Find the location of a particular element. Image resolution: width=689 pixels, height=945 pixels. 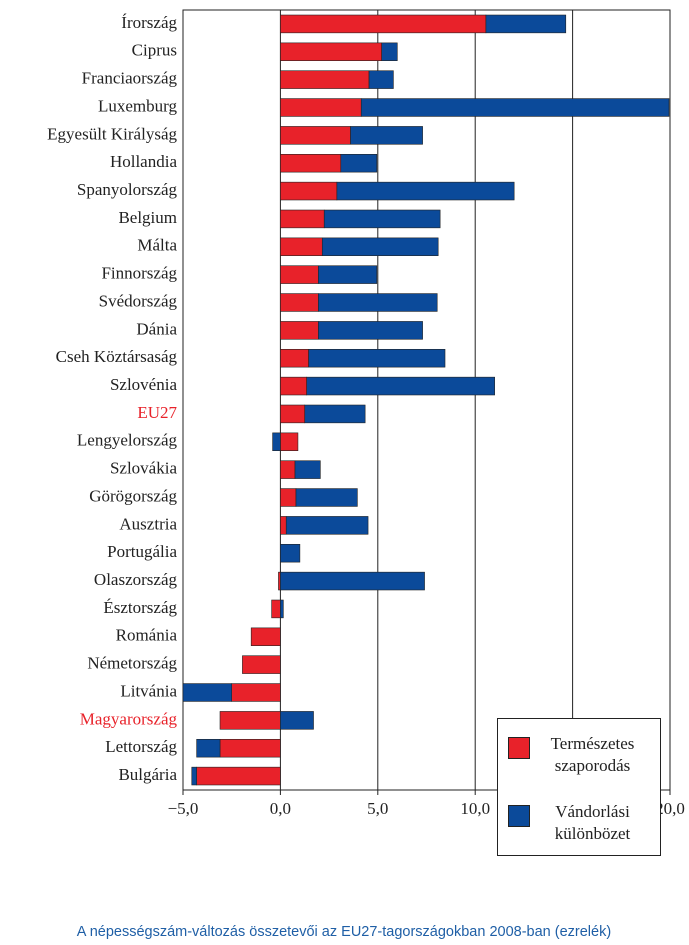

y-tick-label: Szlovákia is located at coordinates (143, 468).